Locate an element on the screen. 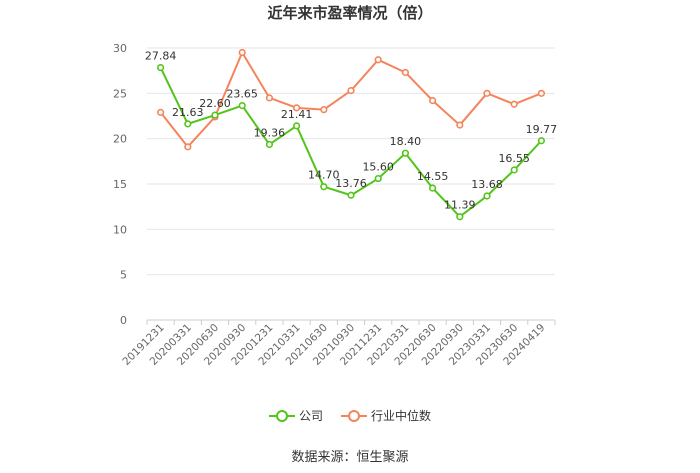 The height and width of the screenshot is (473, 700). data-label: 13.76 is located at coordinates (351, 183).